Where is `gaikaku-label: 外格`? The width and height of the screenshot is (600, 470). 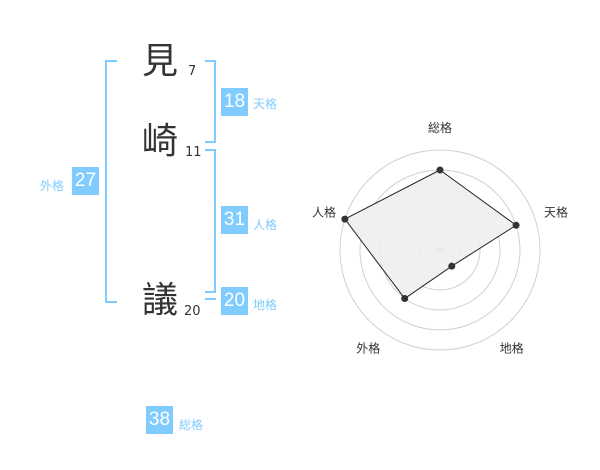
gaikaku-label: 外格 is located at coordinates (52, 186).